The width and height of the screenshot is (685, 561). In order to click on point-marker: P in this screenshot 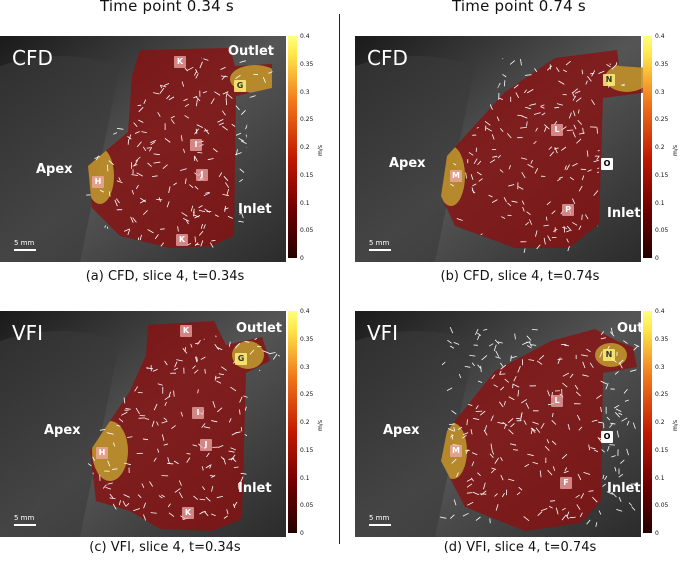, I will do `click(568, 210)`.